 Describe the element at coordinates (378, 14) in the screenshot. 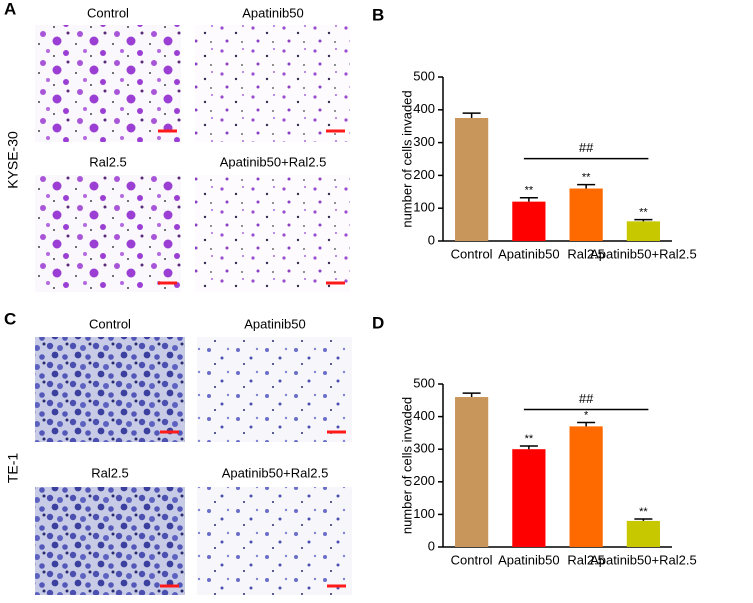

I see `panel-label: B` at that location.